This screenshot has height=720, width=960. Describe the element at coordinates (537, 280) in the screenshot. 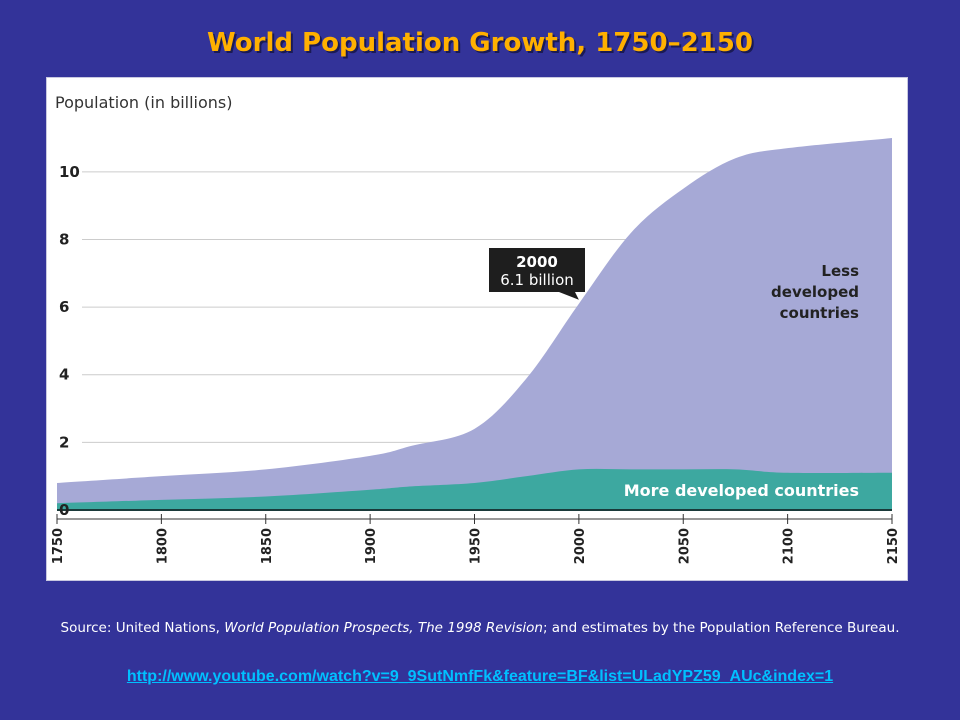

I see `callout-value: 6.1 billion` at that location.